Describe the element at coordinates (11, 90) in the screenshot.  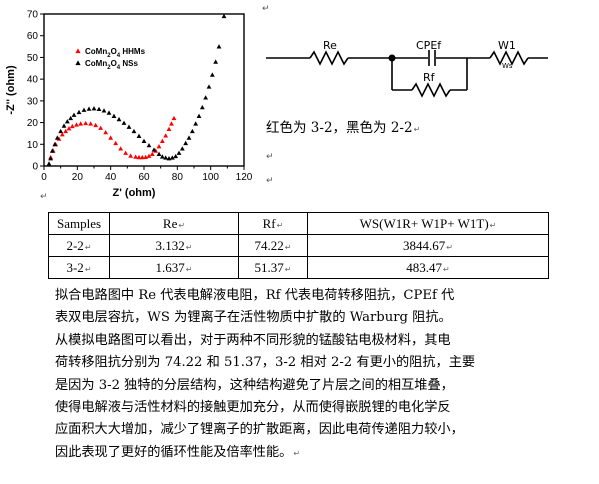
I see `y-axis-label: -Z'' (ohm)` at that location.